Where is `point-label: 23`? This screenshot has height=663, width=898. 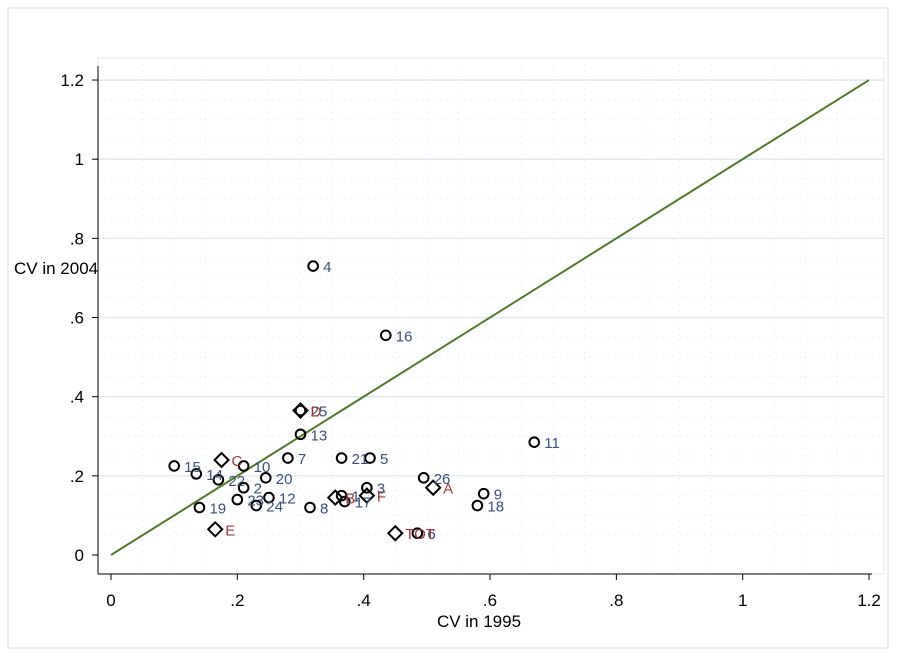
point-label: 23 is located at coordinates (255, 501).